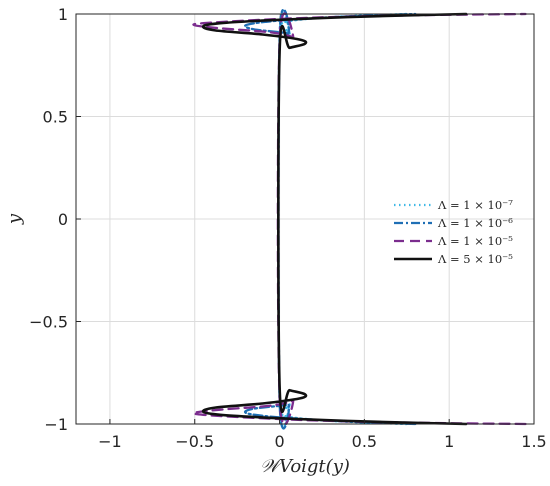  Describe the element at coordinates (110, 441) in the screenshot. I see `x-tick-label: −1` at that location.